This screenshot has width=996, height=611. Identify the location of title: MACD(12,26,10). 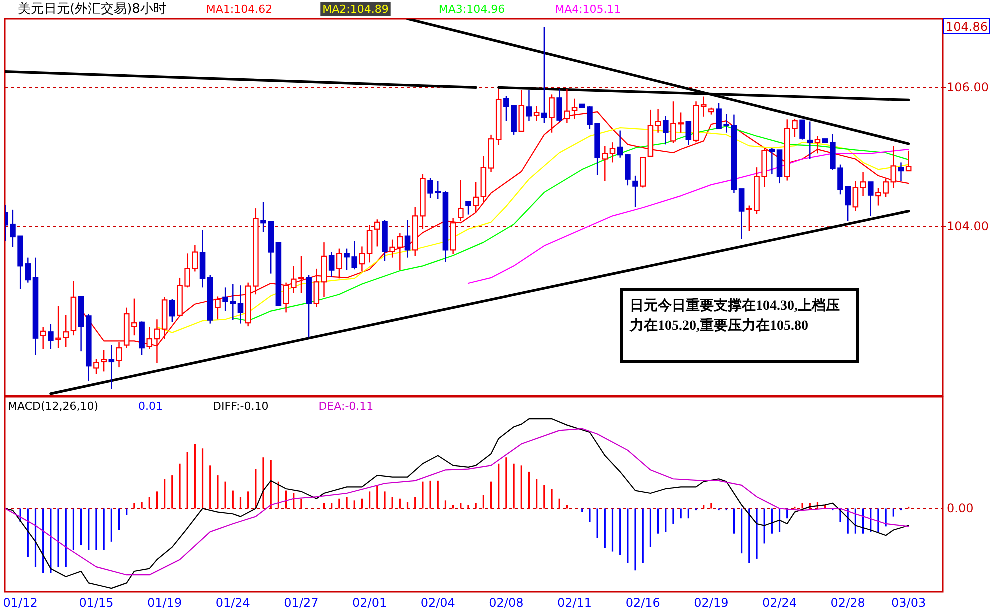
(53, 406).